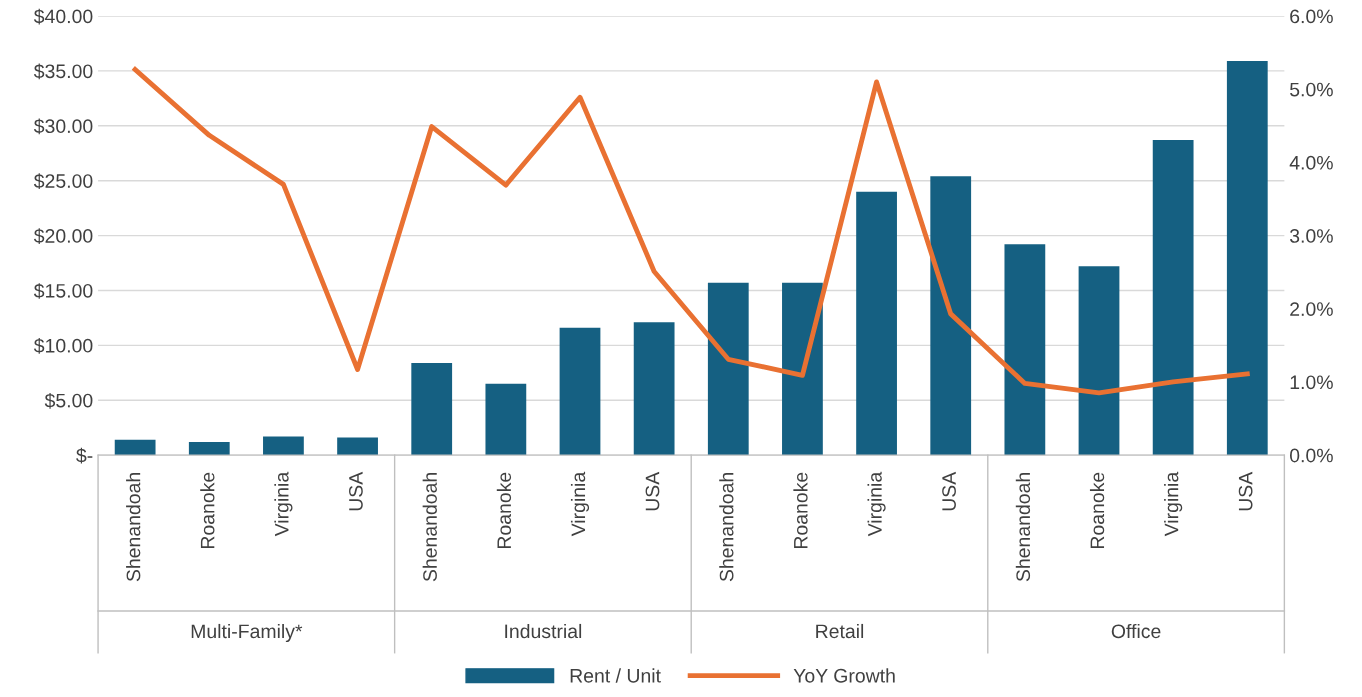 The image size is (1362, 697). Describe the element at coordinates (247, 633) in the screenshot. I see `text: Multi-Family*` at that location.